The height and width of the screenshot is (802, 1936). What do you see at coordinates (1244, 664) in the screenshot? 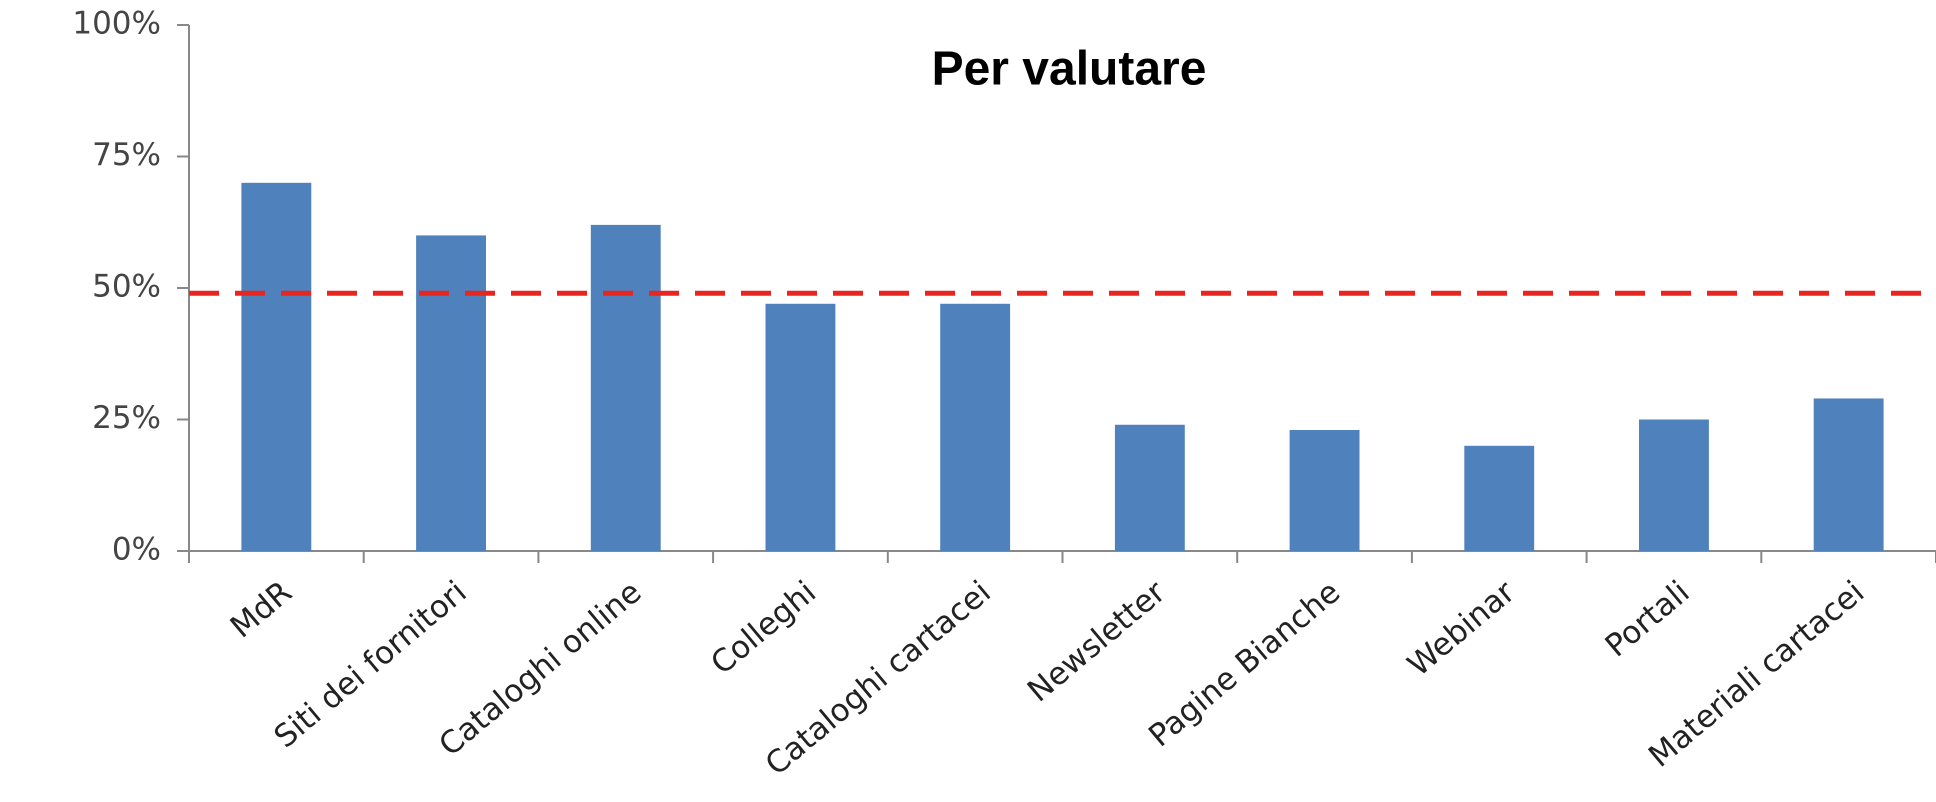
I see `x-tick-label: Pagine Bianche` at bounding box center [1244, 664].